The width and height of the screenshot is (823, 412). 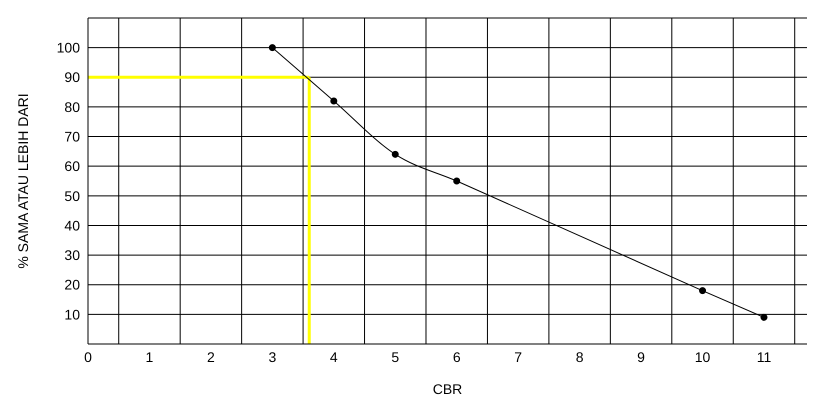 What do you see at coordinates (88, 356) in the screenshot?
I see `x-tick-label: 0` at bounding box center [88, 356].